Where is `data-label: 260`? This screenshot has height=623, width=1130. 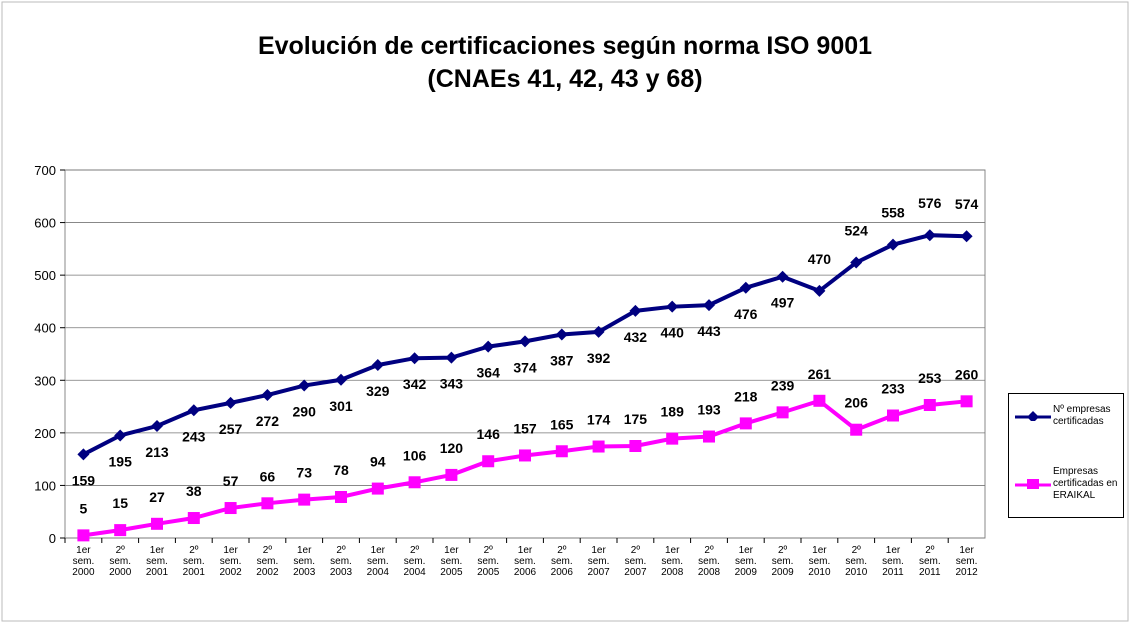 data-label: 260 is located at coordinates (967, 374).